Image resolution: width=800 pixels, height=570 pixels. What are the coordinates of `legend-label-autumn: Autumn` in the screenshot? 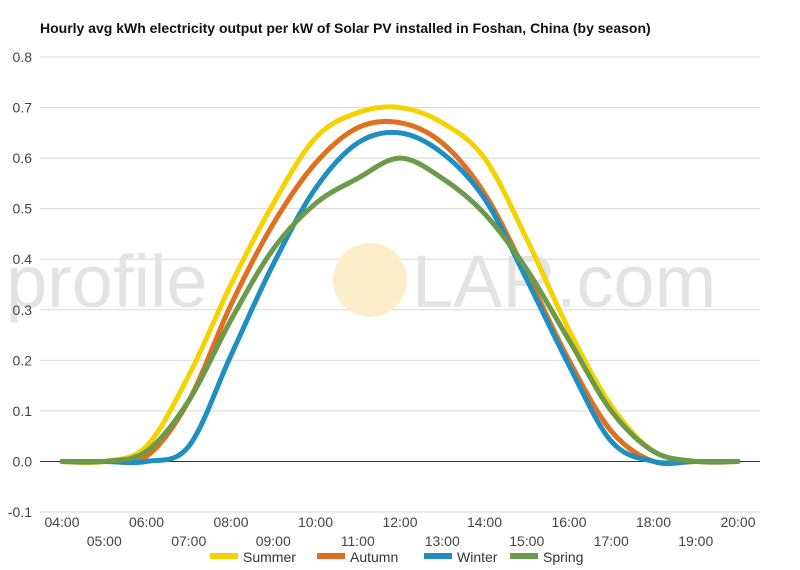 It's located at (374, 557).